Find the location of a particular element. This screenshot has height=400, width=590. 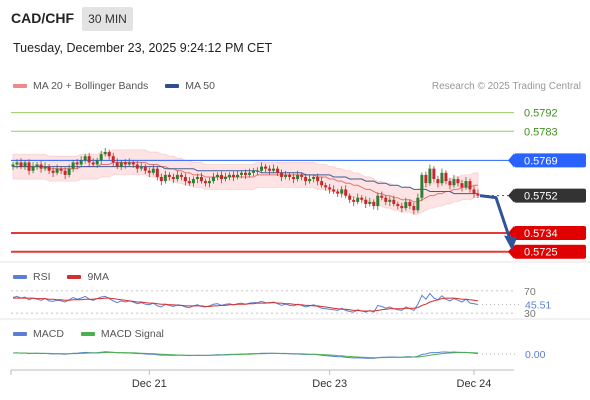

level-label-pivot: 0.5769 is located at coordinates (541, 161).